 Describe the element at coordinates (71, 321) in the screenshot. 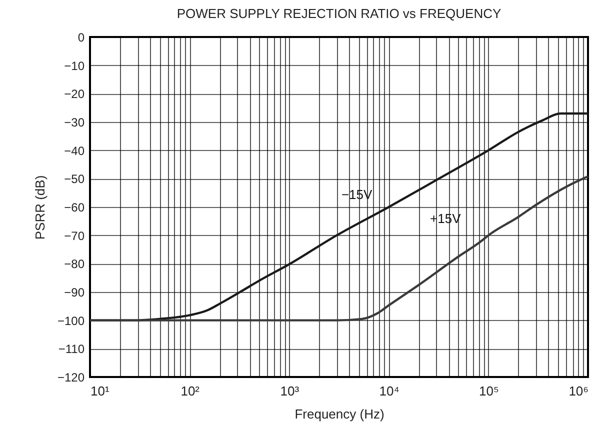

I see `y-tick-label: −100` at that location.